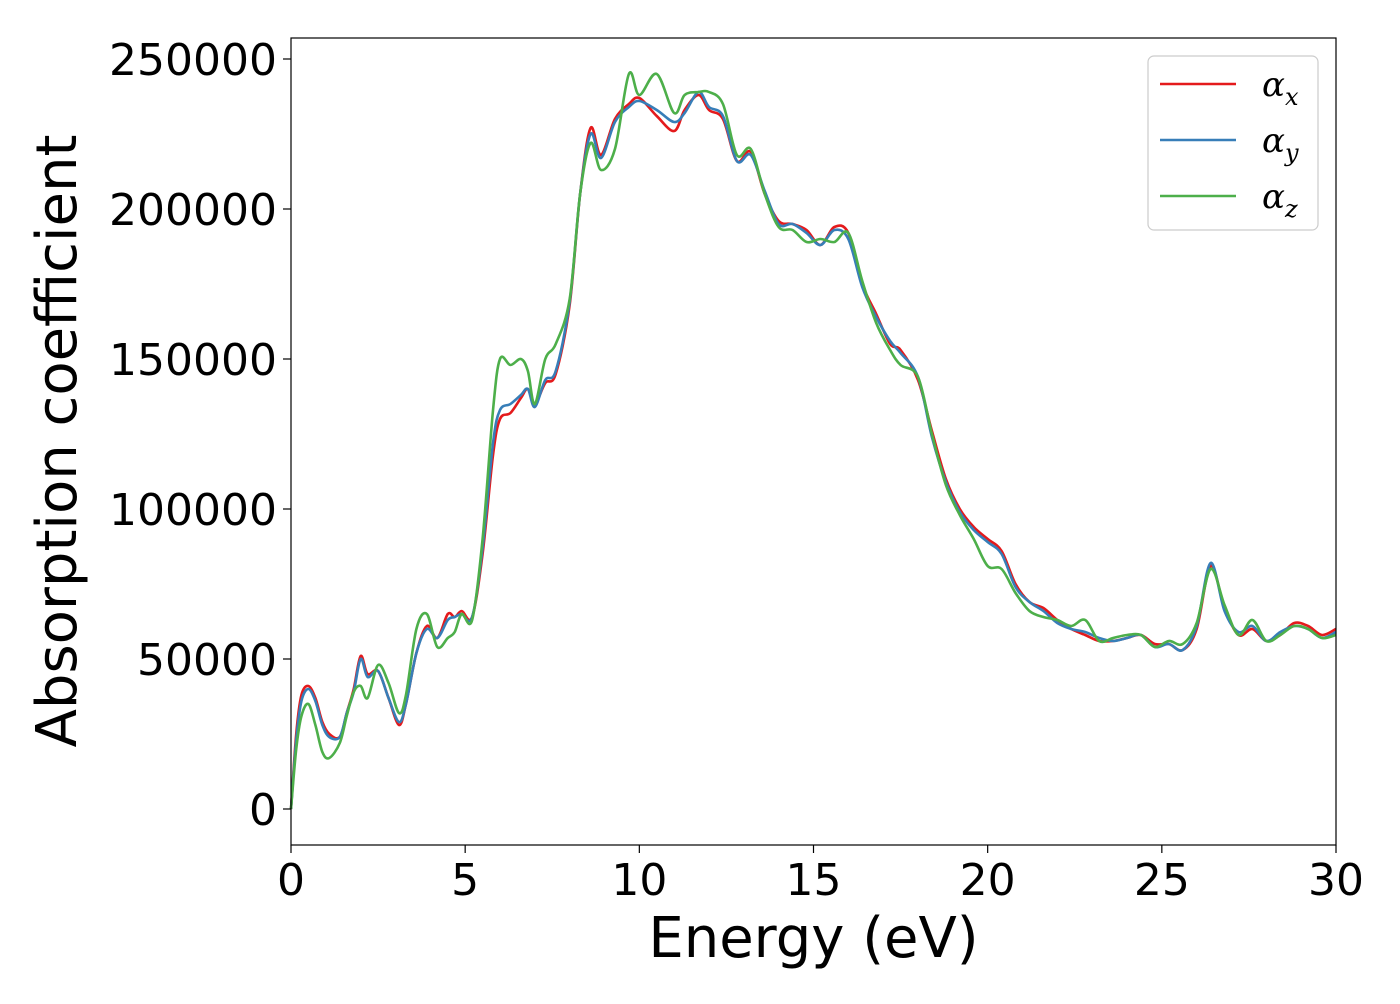  I want to click on y-axis-ticks: 0 50000 100000 150000 200000 250000, so click(200, 435).